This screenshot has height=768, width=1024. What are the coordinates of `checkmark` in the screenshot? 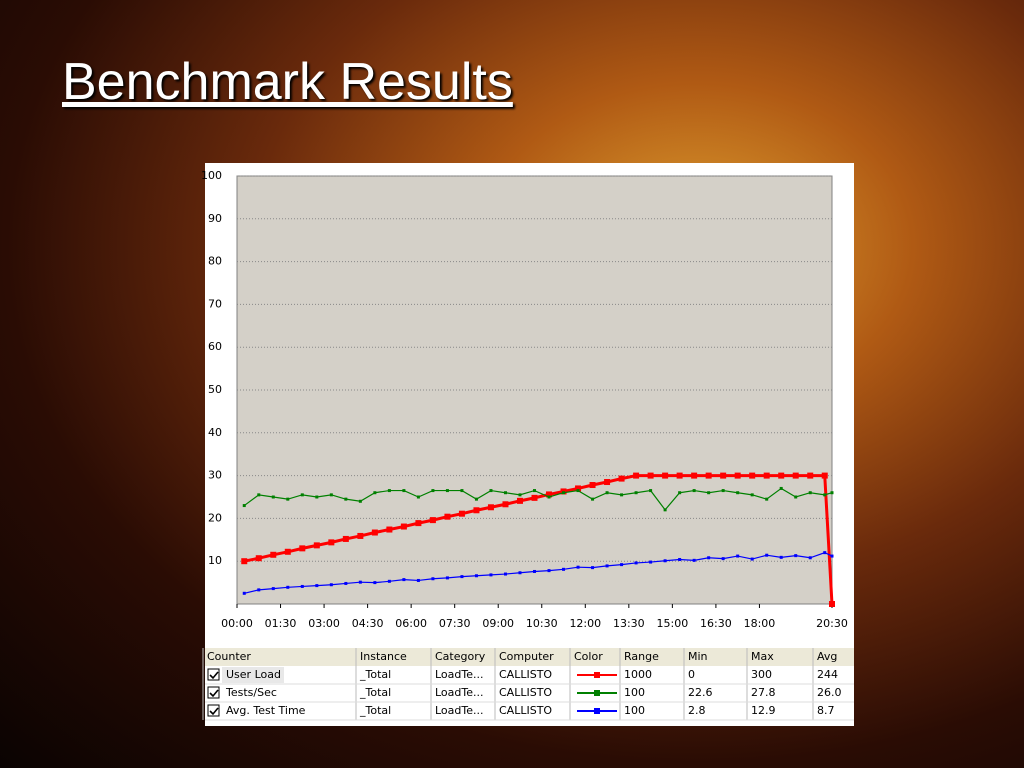 It's located at (214, 693).